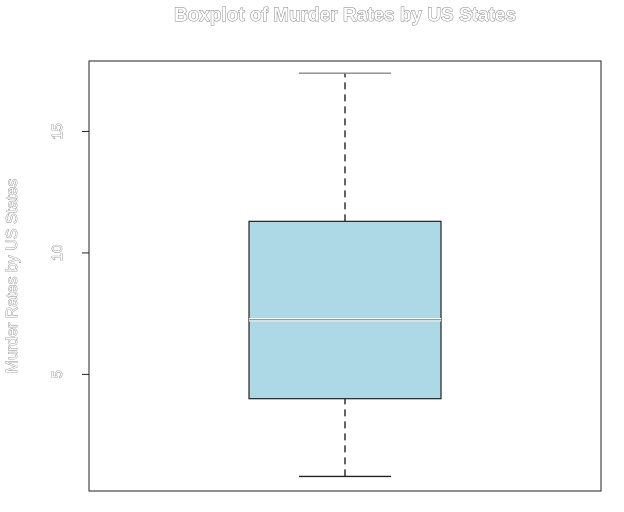 This screenshot has width=624, height=512. Describe the element at coordinates (345, 310) in the screenshot. I see `iqr-box` at that location.